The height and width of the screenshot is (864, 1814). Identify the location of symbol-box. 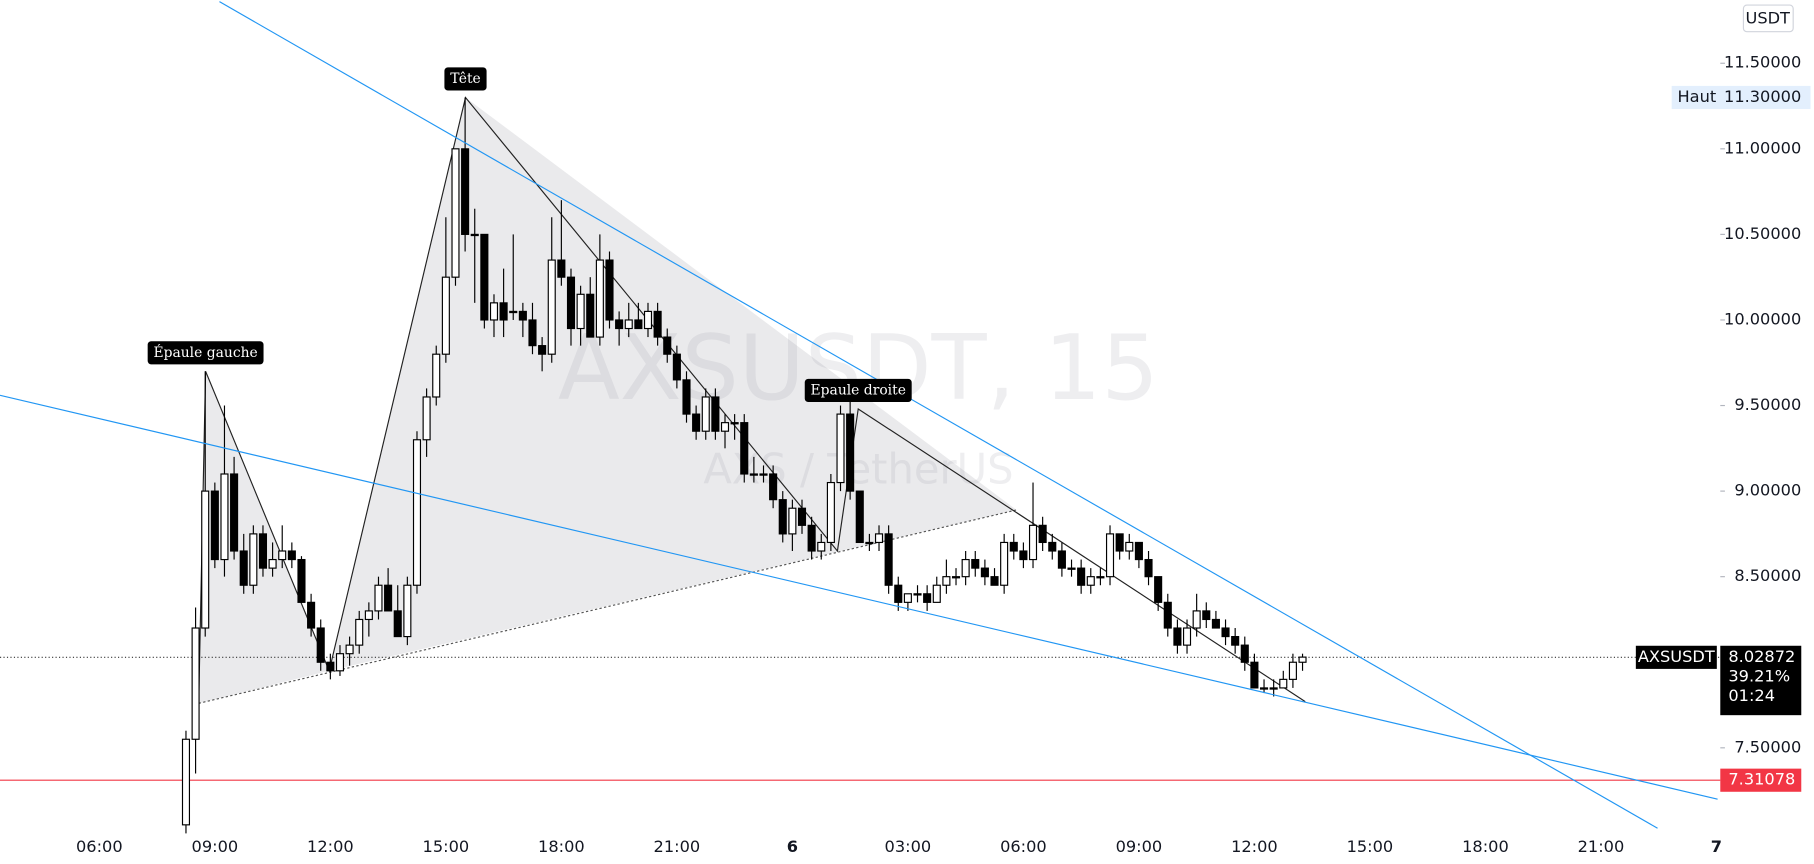
(1676, 657).